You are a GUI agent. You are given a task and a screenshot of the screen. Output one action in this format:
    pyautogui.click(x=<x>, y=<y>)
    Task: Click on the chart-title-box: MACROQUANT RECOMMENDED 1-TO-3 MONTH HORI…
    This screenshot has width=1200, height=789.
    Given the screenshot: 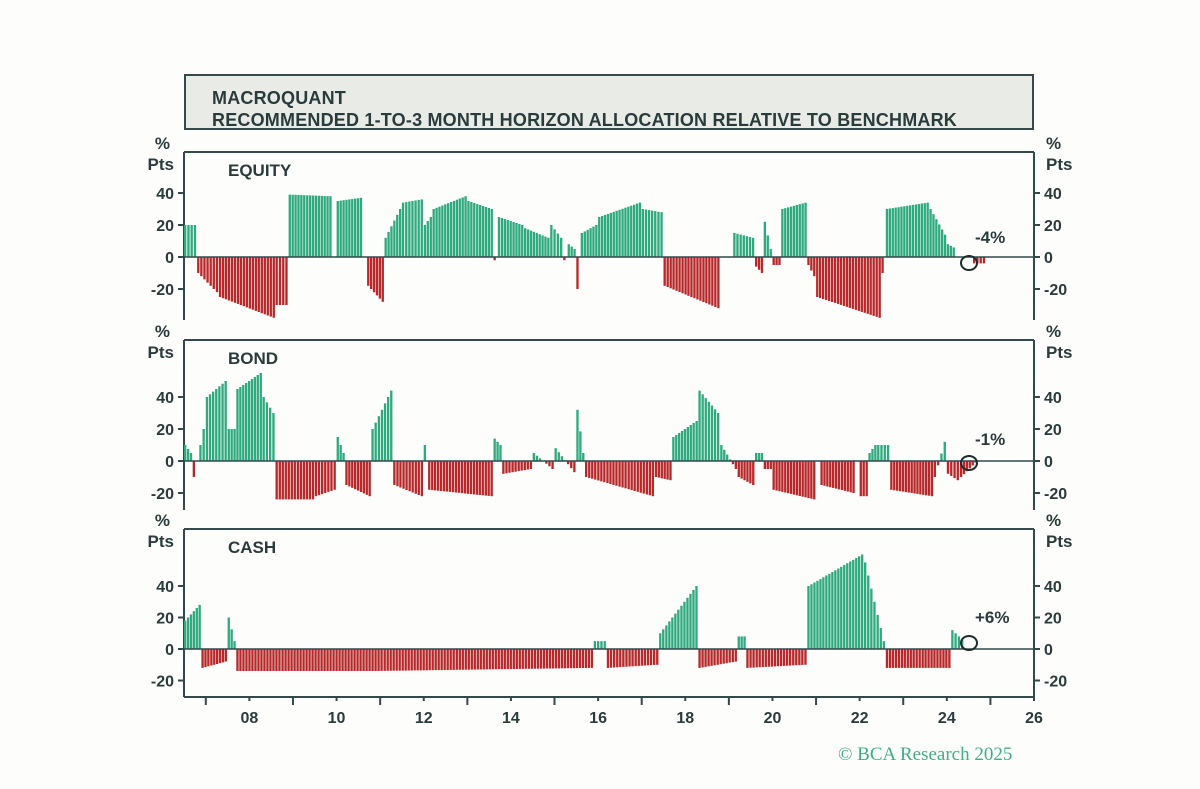 What is the action you would take?
    pyautogui.click(x=609, y=102)
    